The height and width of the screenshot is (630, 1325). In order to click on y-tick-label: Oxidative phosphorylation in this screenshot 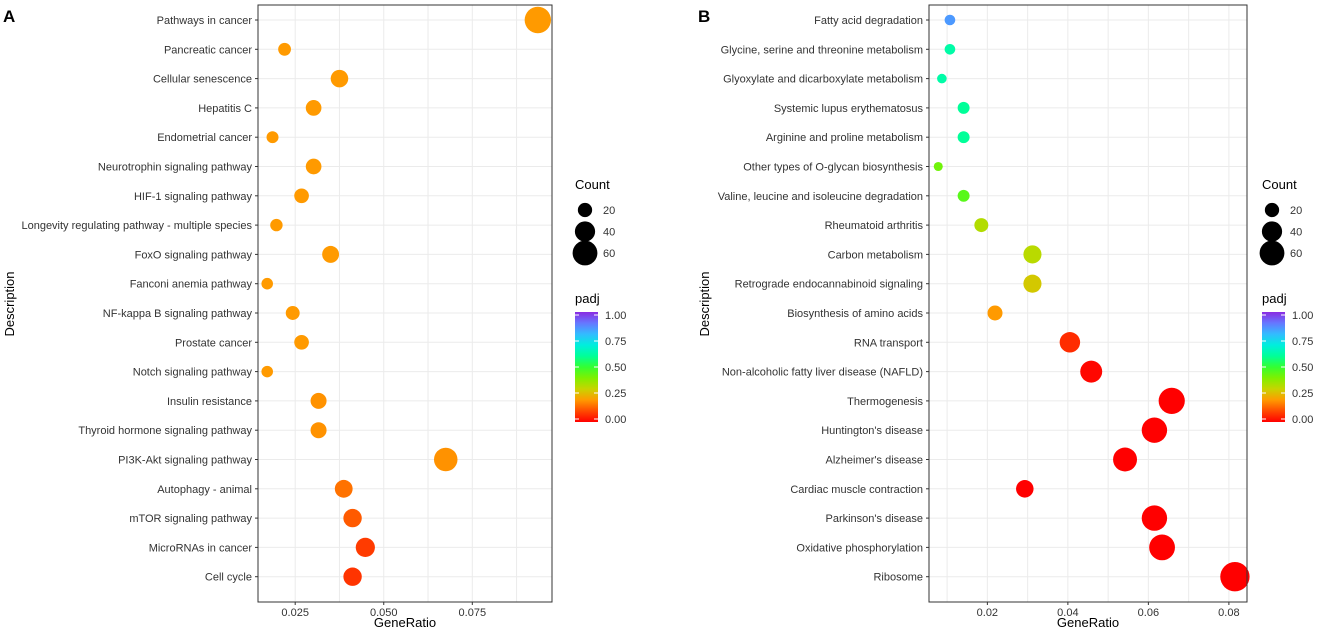, I will do `click(859, 548)`.